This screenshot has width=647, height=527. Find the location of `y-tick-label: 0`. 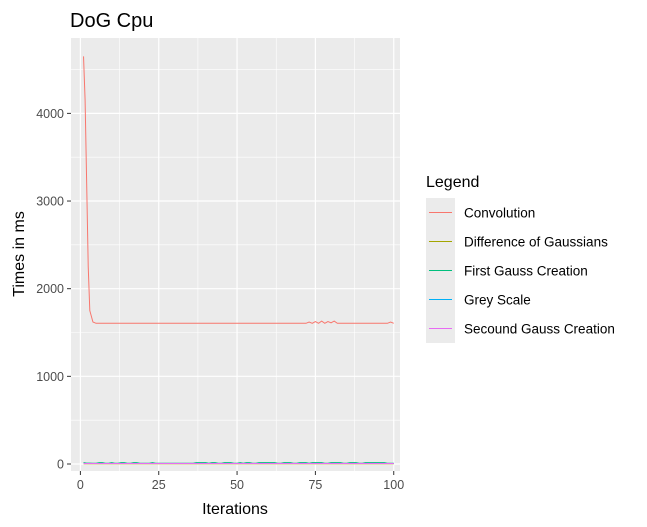

y-tick-label: 0 is located at coordinates (60, 464).